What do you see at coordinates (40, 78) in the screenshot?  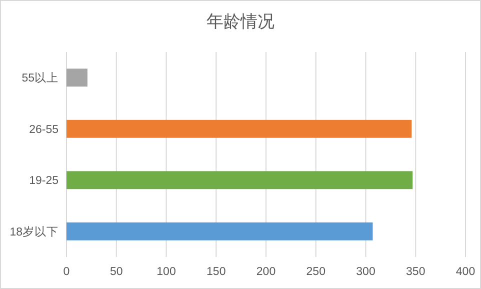 I see `y-tick-label: 55以上` at bounding box center [40, 78].